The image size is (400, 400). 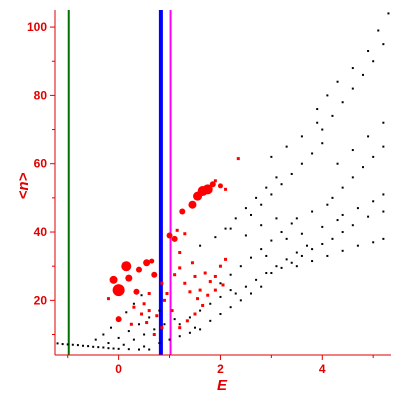 I want to click on y-tick-label: 20, so click(x=41, y=300).